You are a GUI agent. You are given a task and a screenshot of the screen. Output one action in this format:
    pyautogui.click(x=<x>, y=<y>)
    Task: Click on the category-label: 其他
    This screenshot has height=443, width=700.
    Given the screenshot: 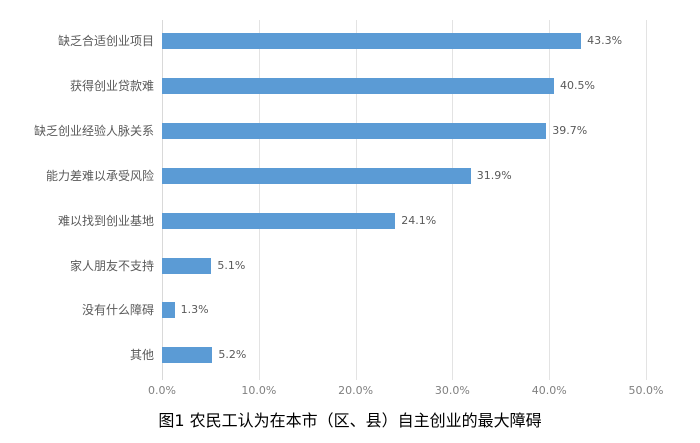 What is the action you would take?
    pyautogui.click(x=141, y=355)
    